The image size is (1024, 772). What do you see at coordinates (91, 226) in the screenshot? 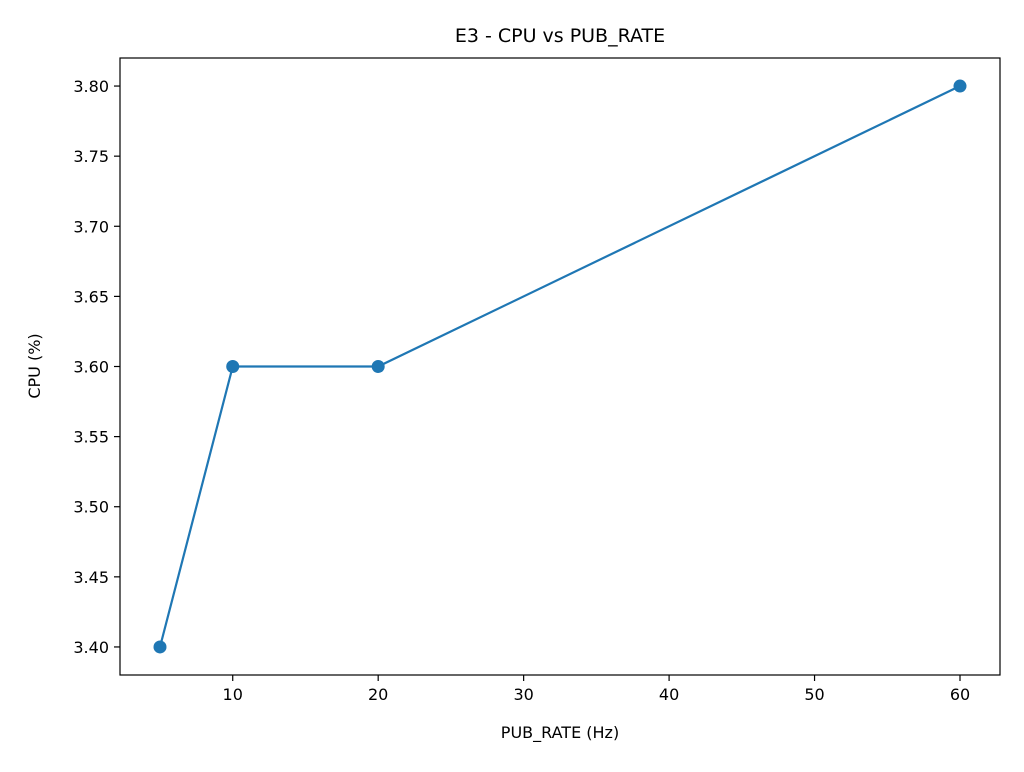
I see `y-tick-label: 3.70` at bounding box center [91, 226].